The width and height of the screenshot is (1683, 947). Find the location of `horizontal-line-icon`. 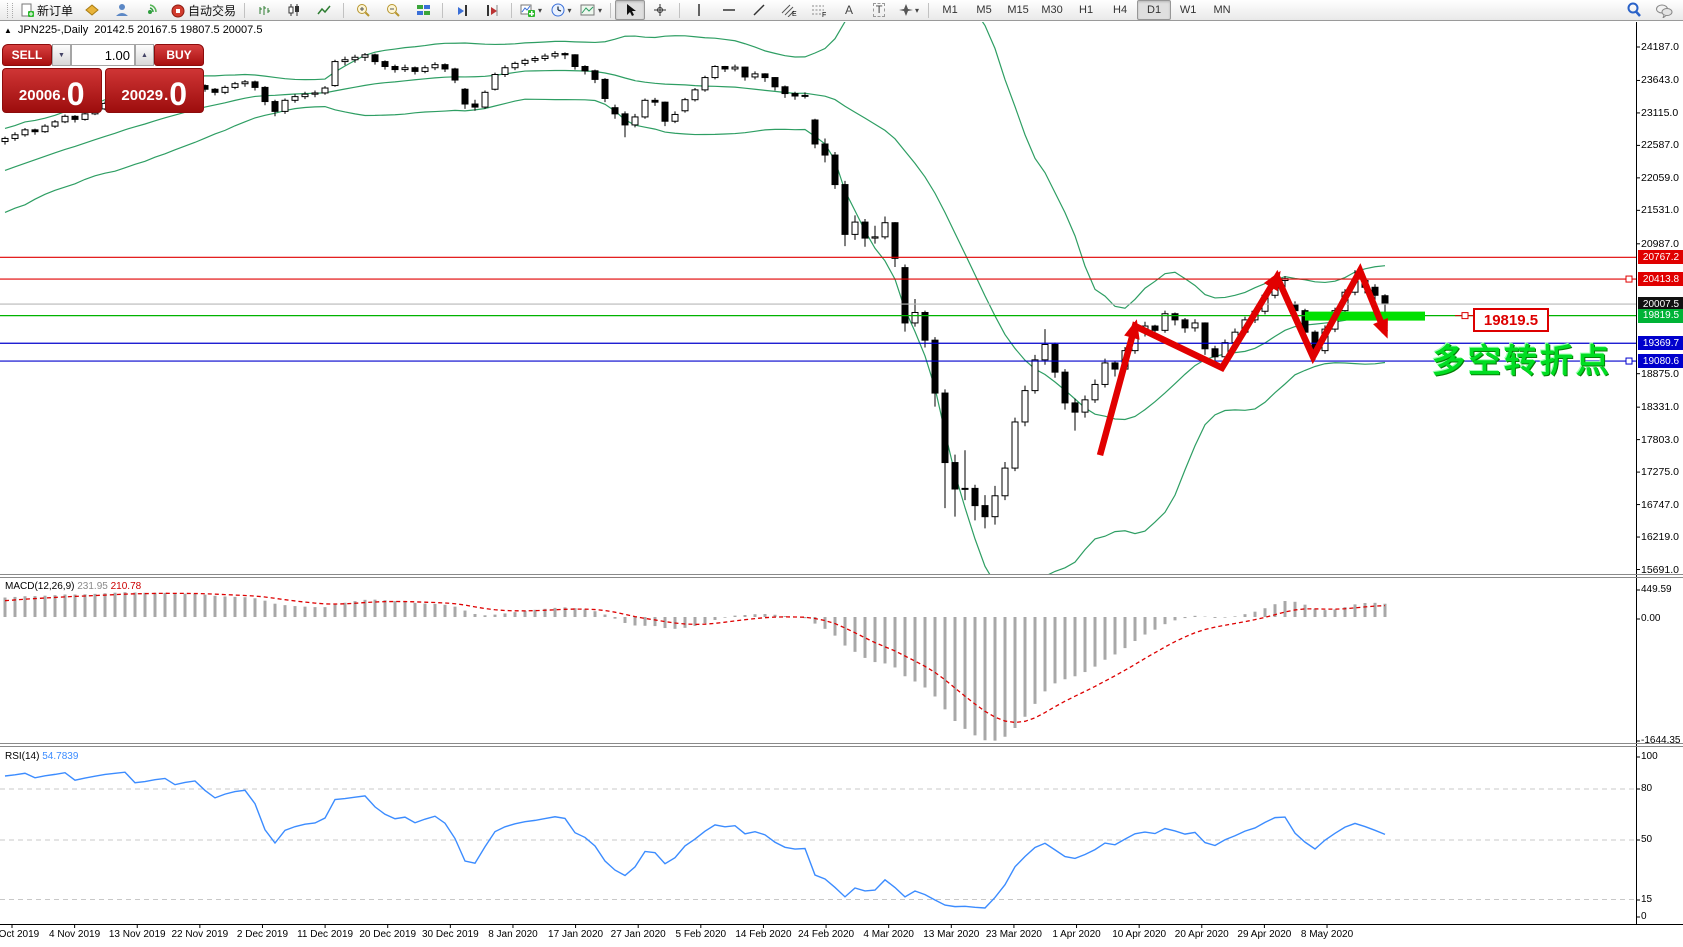

horizontal-line-icon is located at coordinates (729, 10).